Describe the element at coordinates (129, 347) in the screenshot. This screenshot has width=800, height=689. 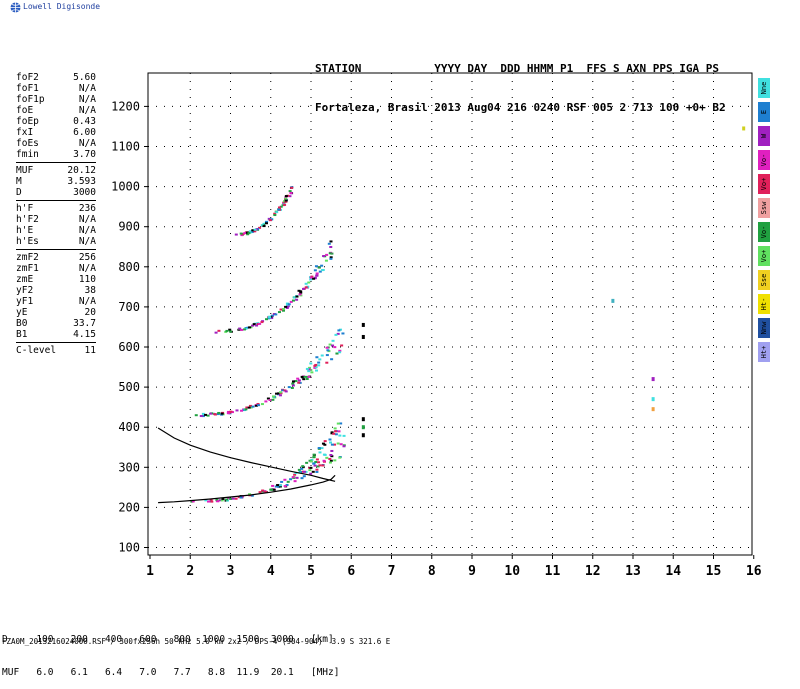
I see `y-tick-label: 600` at that location.